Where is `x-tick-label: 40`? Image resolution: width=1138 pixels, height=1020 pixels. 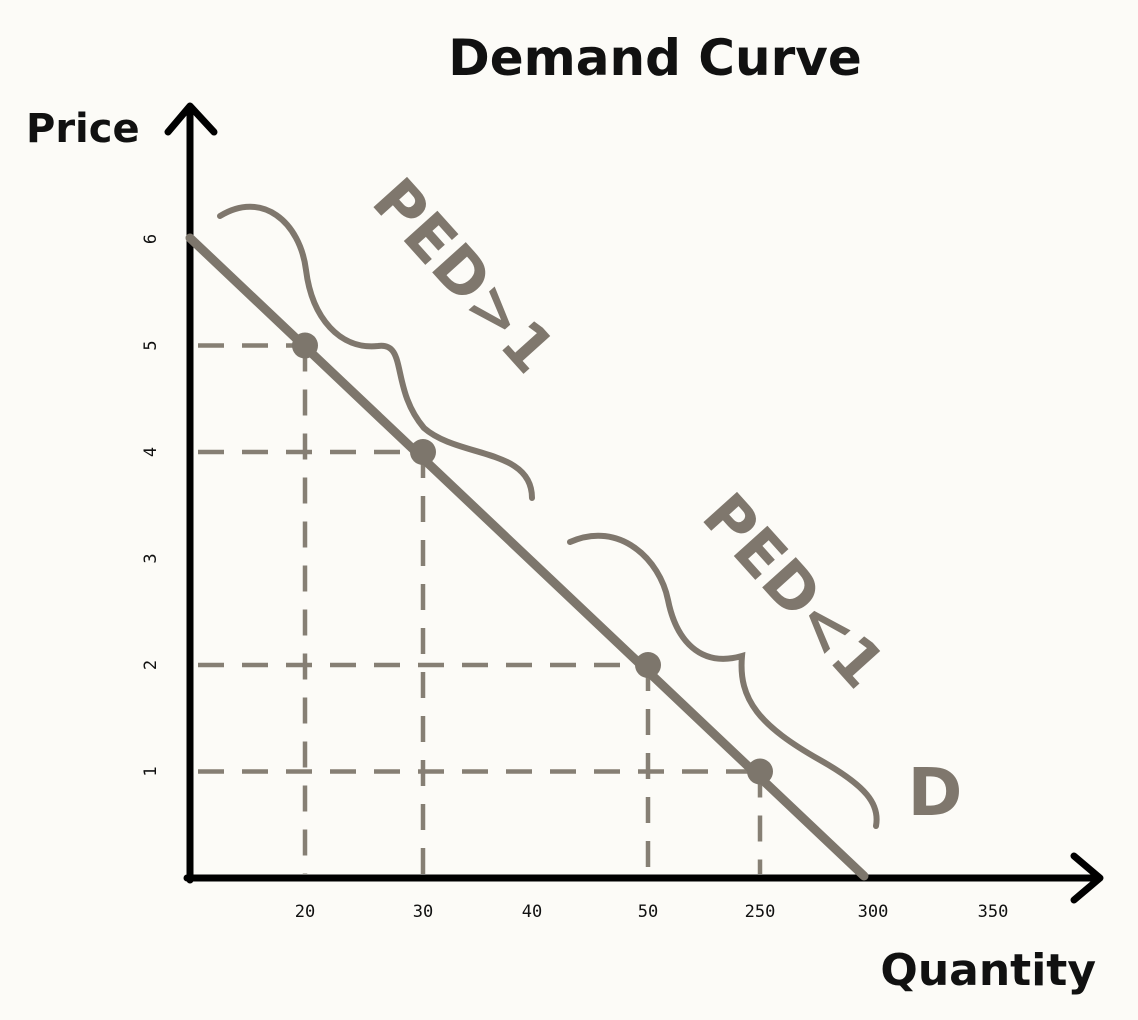 x-tick-label: 40 is located at coordinates (532, 912).